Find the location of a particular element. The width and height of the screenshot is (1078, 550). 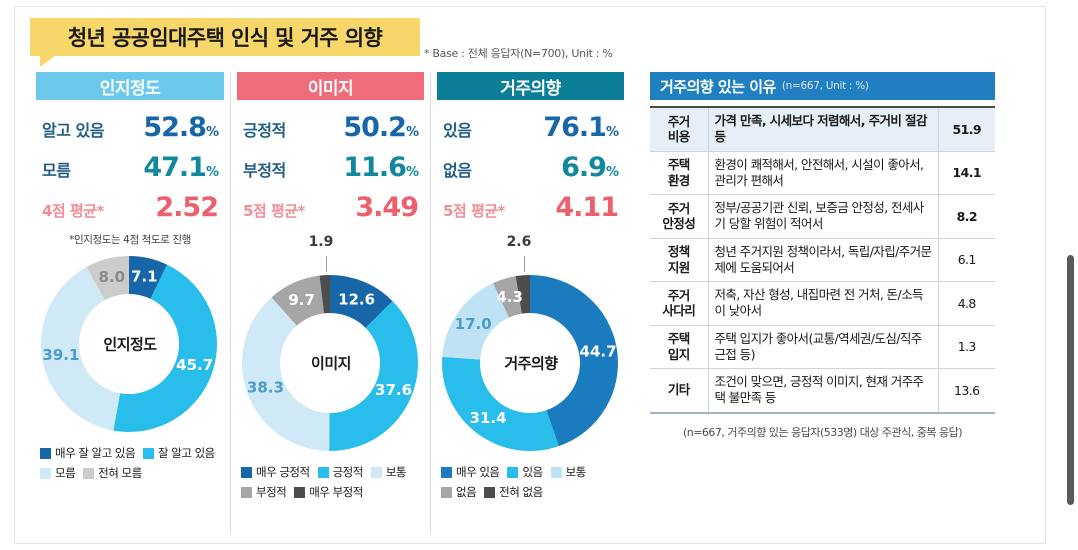

legend-label: 매우 긍정적 is located at coordinates (283, 472).